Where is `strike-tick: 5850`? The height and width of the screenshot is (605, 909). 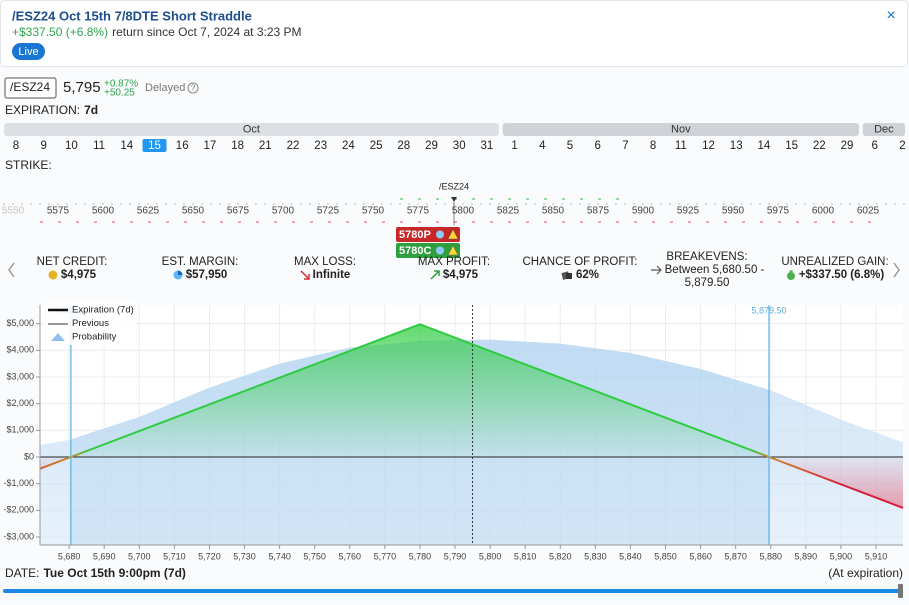
strike-tick: 5850 is located at coordinates (553, 211).